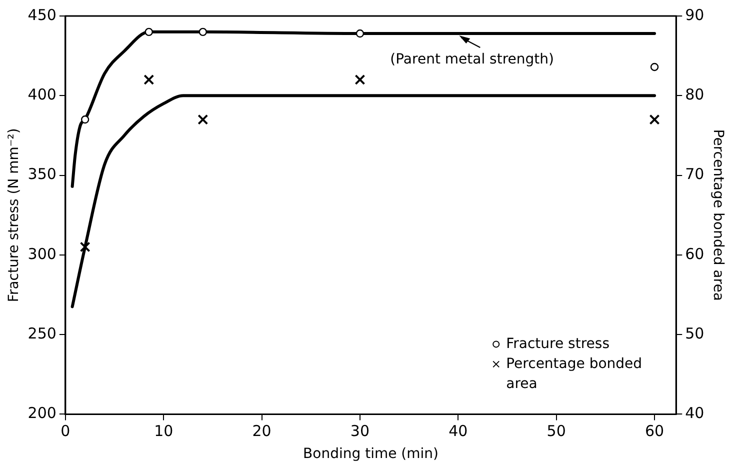  I want to click on x-tick-label: 30, so click(360, 431).